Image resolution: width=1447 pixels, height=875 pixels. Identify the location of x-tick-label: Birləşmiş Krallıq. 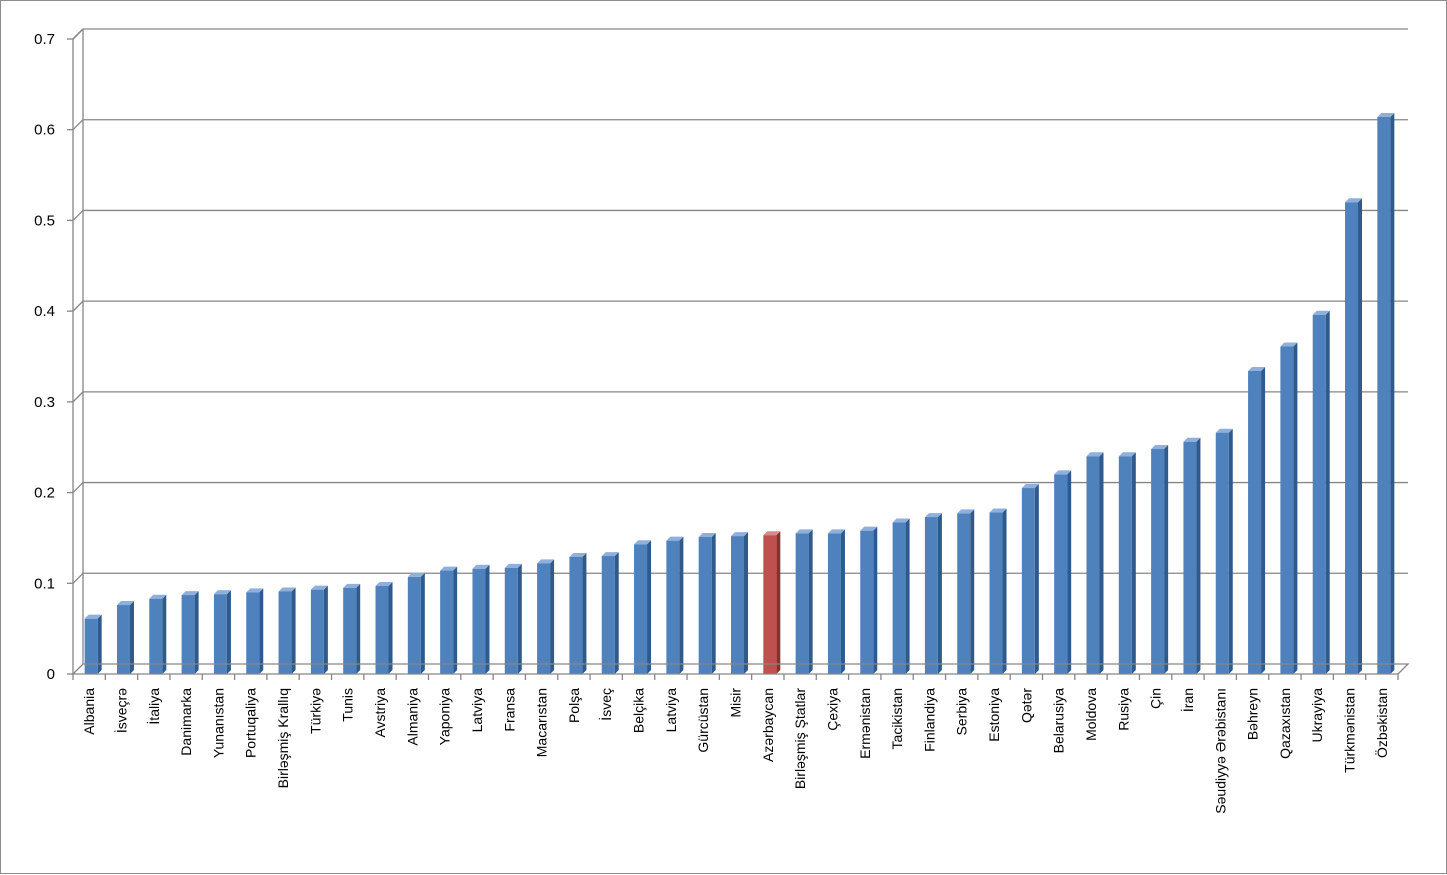
(283, 738).